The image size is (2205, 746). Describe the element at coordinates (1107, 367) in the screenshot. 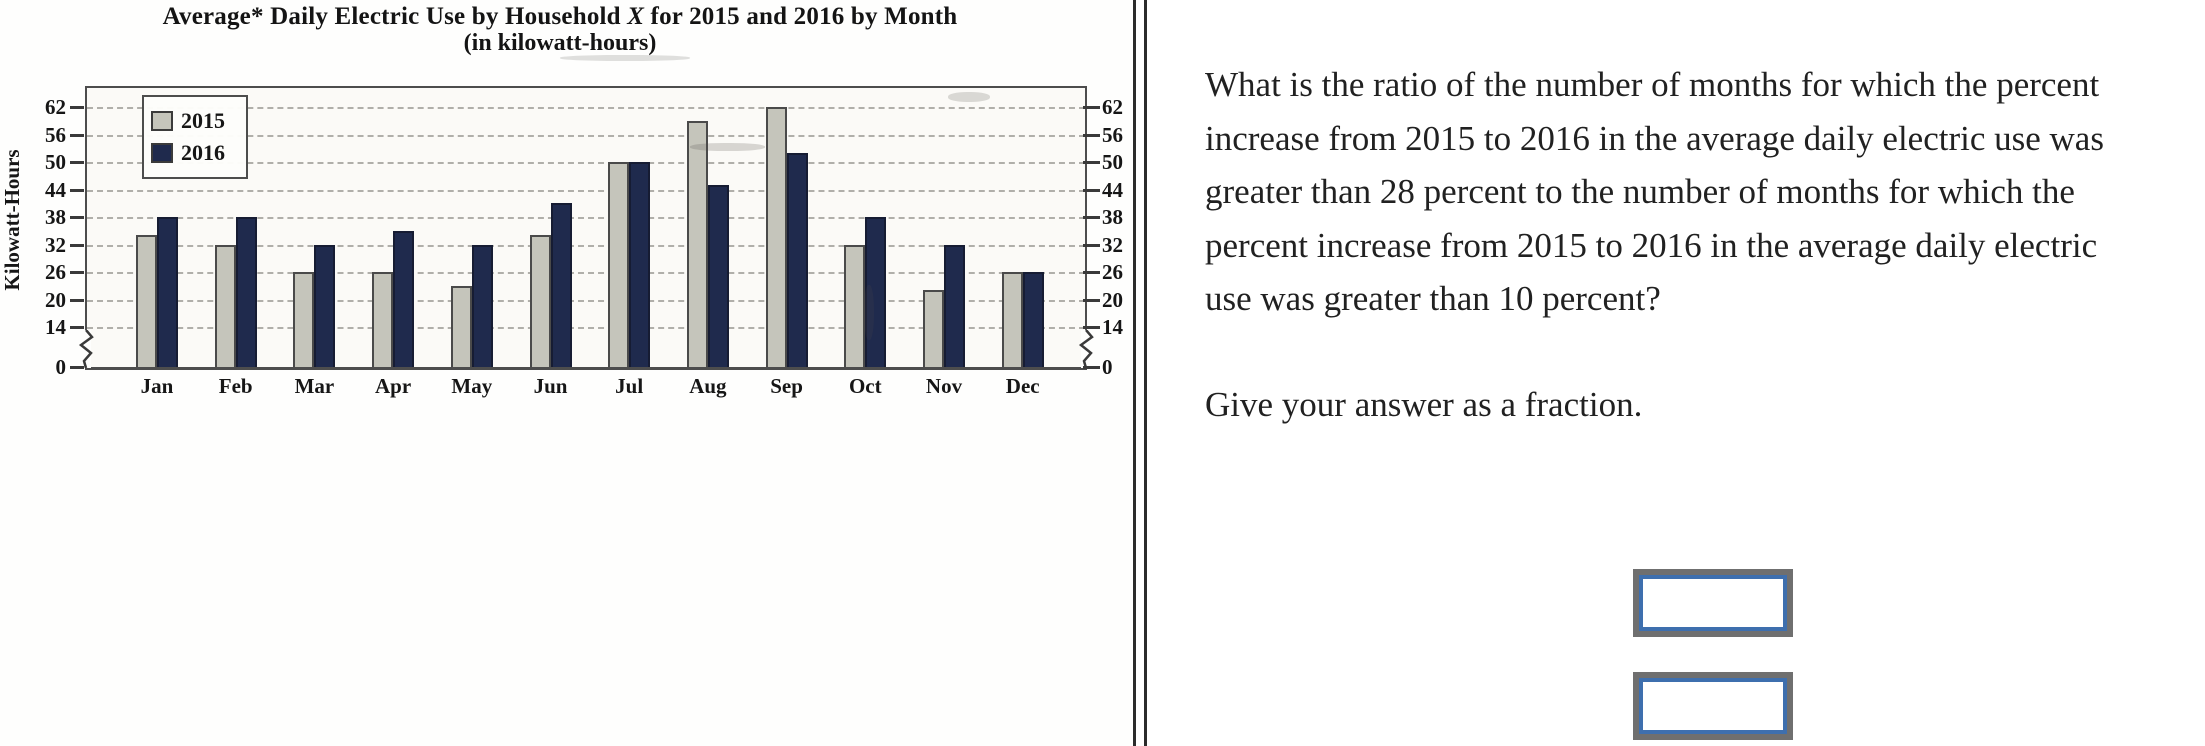

I see `y-tick-label-right: 0` at that location.